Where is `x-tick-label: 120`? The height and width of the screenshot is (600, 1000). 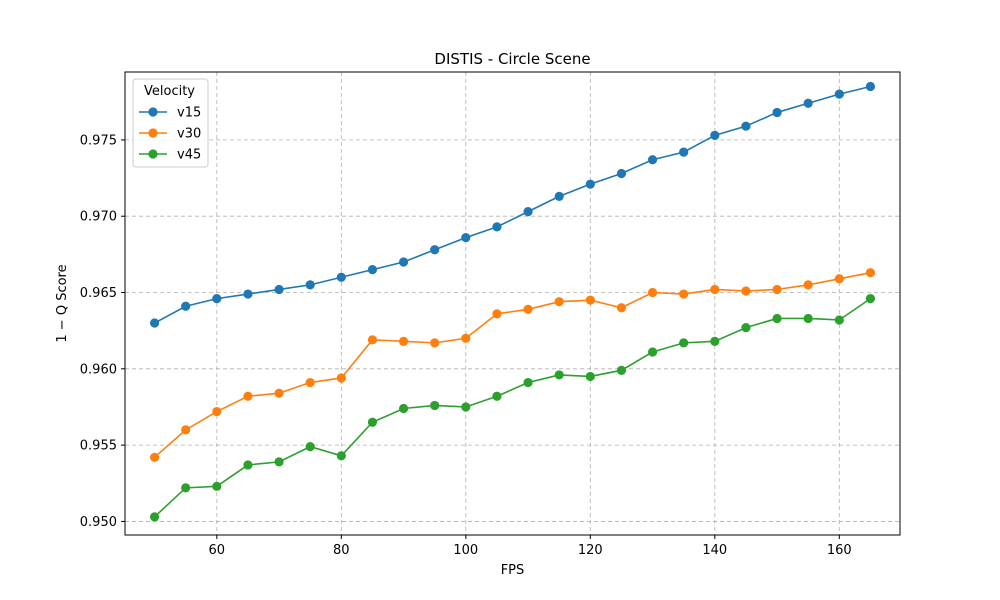
x-tick-label: 120 is located at coordinates (590, 550).